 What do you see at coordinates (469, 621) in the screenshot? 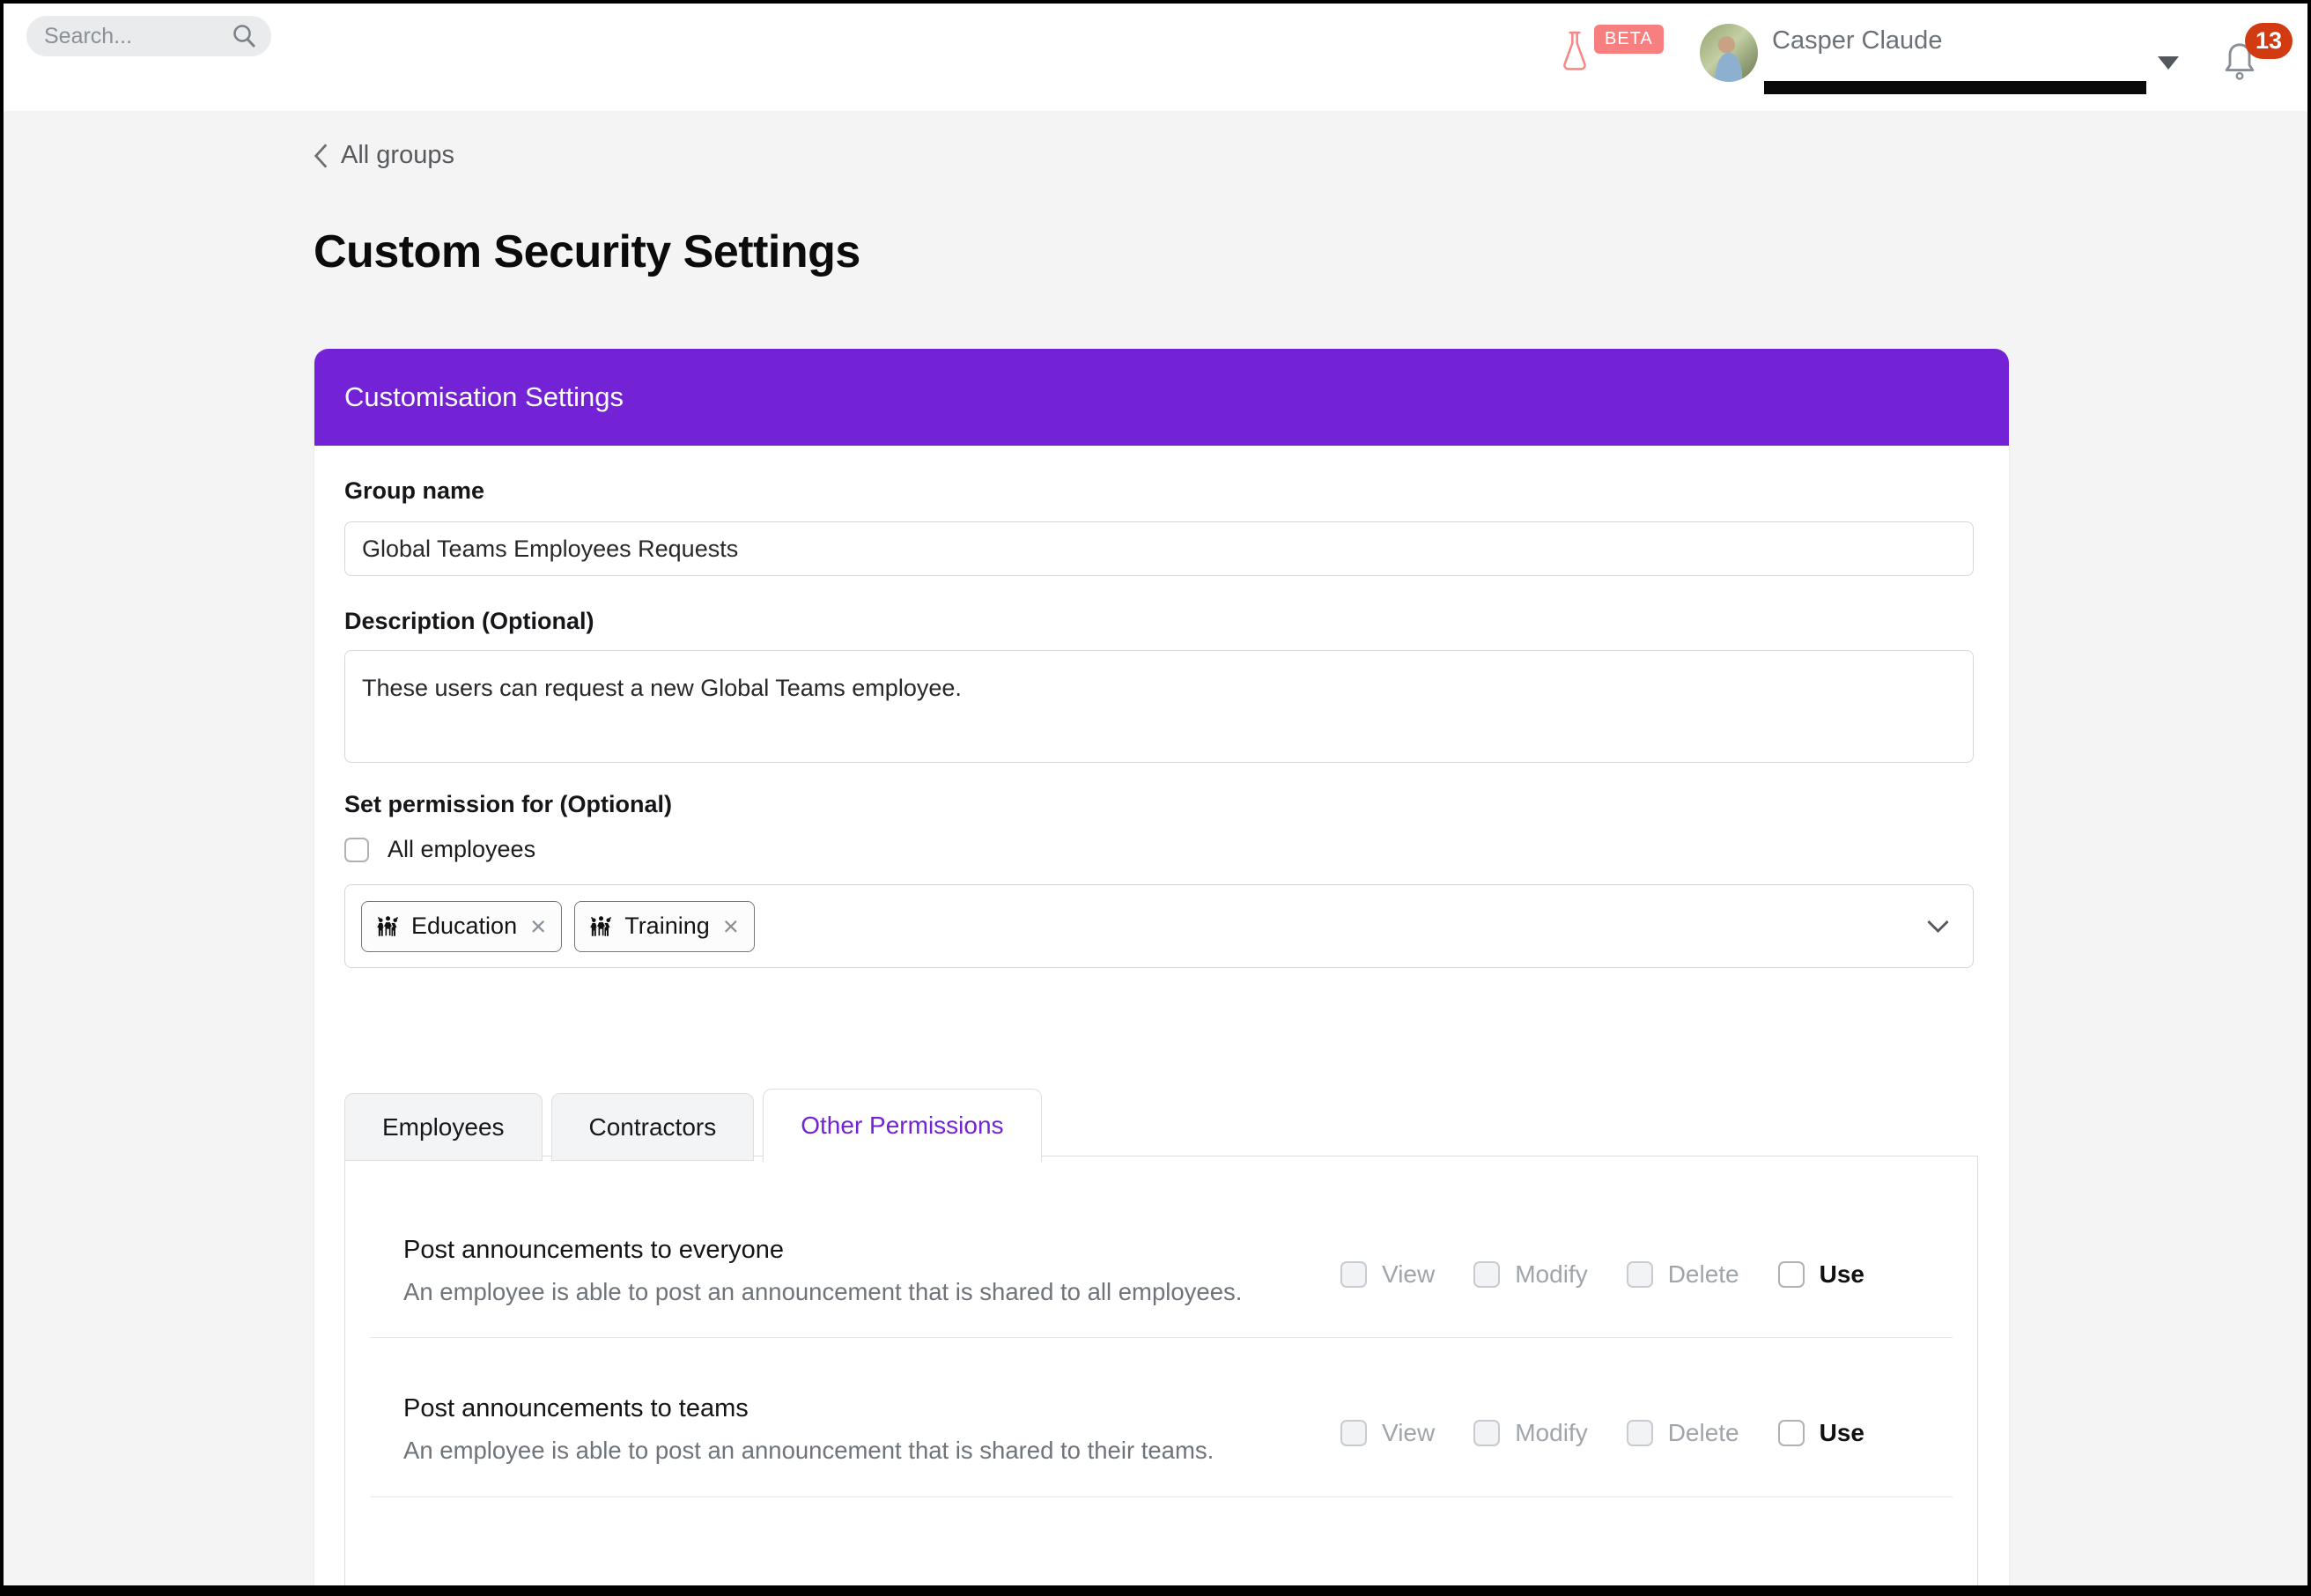
I see `description-label: Description (Optional)` at bounding box center [469, 621].